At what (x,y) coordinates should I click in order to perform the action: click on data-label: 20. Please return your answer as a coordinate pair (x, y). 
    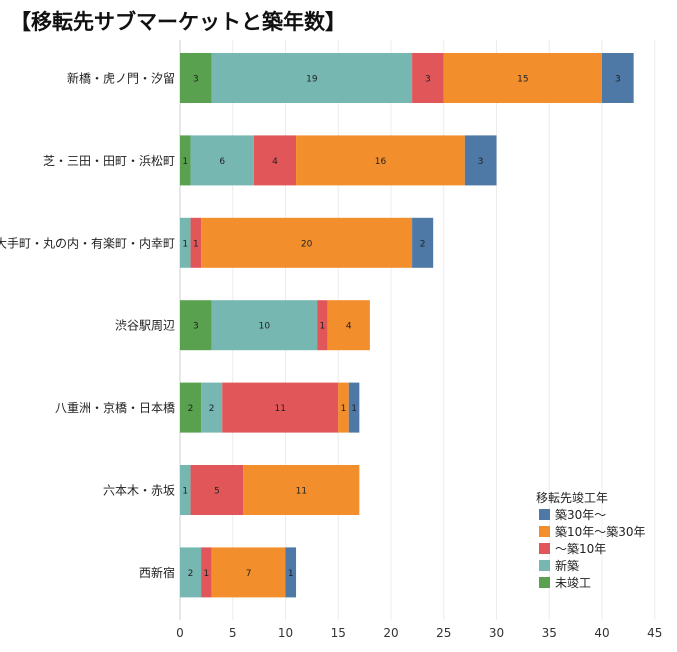
    Looking at the image, I should click on (307, 244).